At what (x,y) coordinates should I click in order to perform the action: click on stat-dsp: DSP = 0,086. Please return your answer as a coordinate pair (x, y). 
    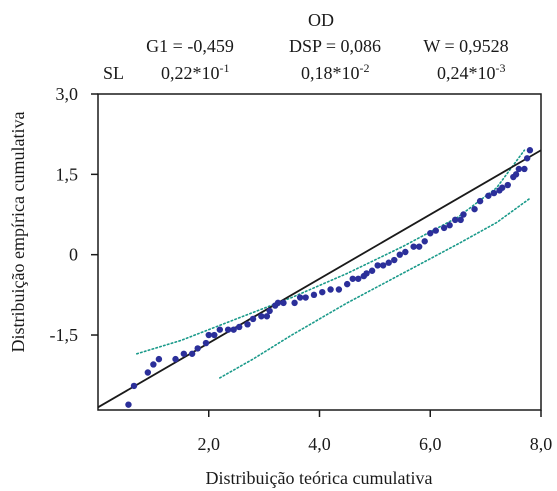
    Looking at the image, I should click on (335, 46).